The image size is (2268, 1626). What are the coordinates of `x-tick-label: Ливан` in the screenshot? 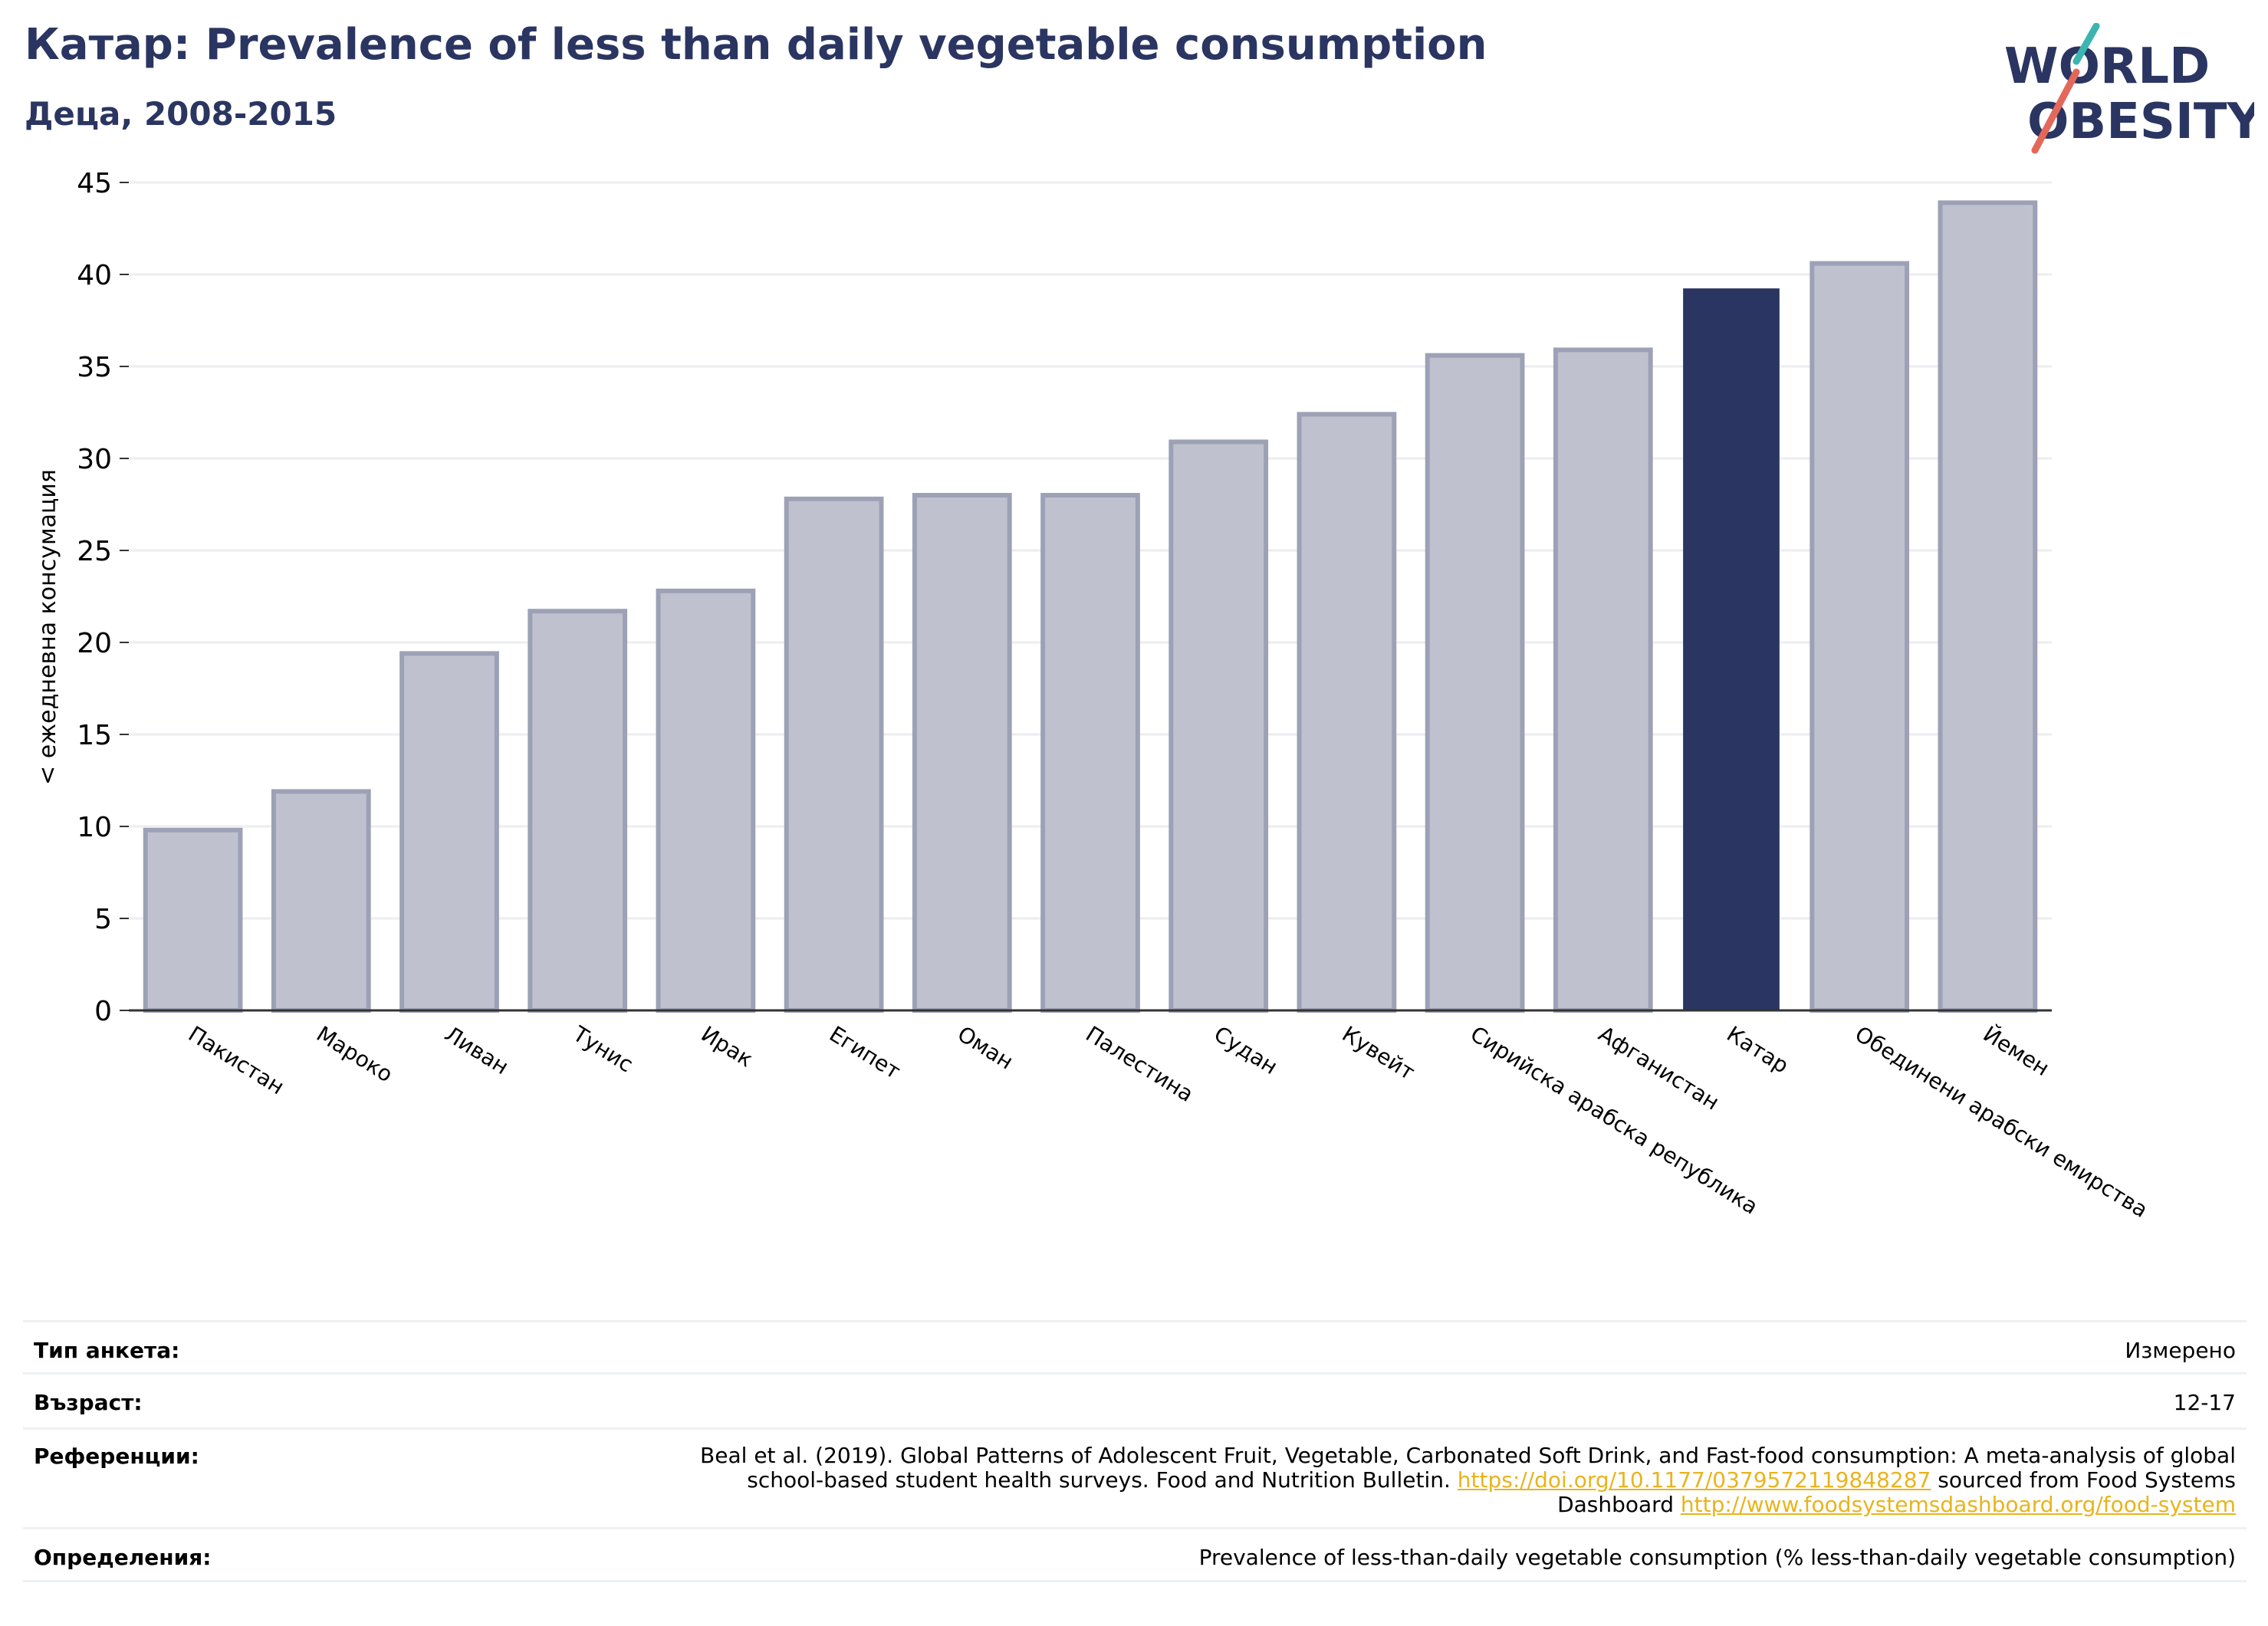 It's located at (477, 1050).